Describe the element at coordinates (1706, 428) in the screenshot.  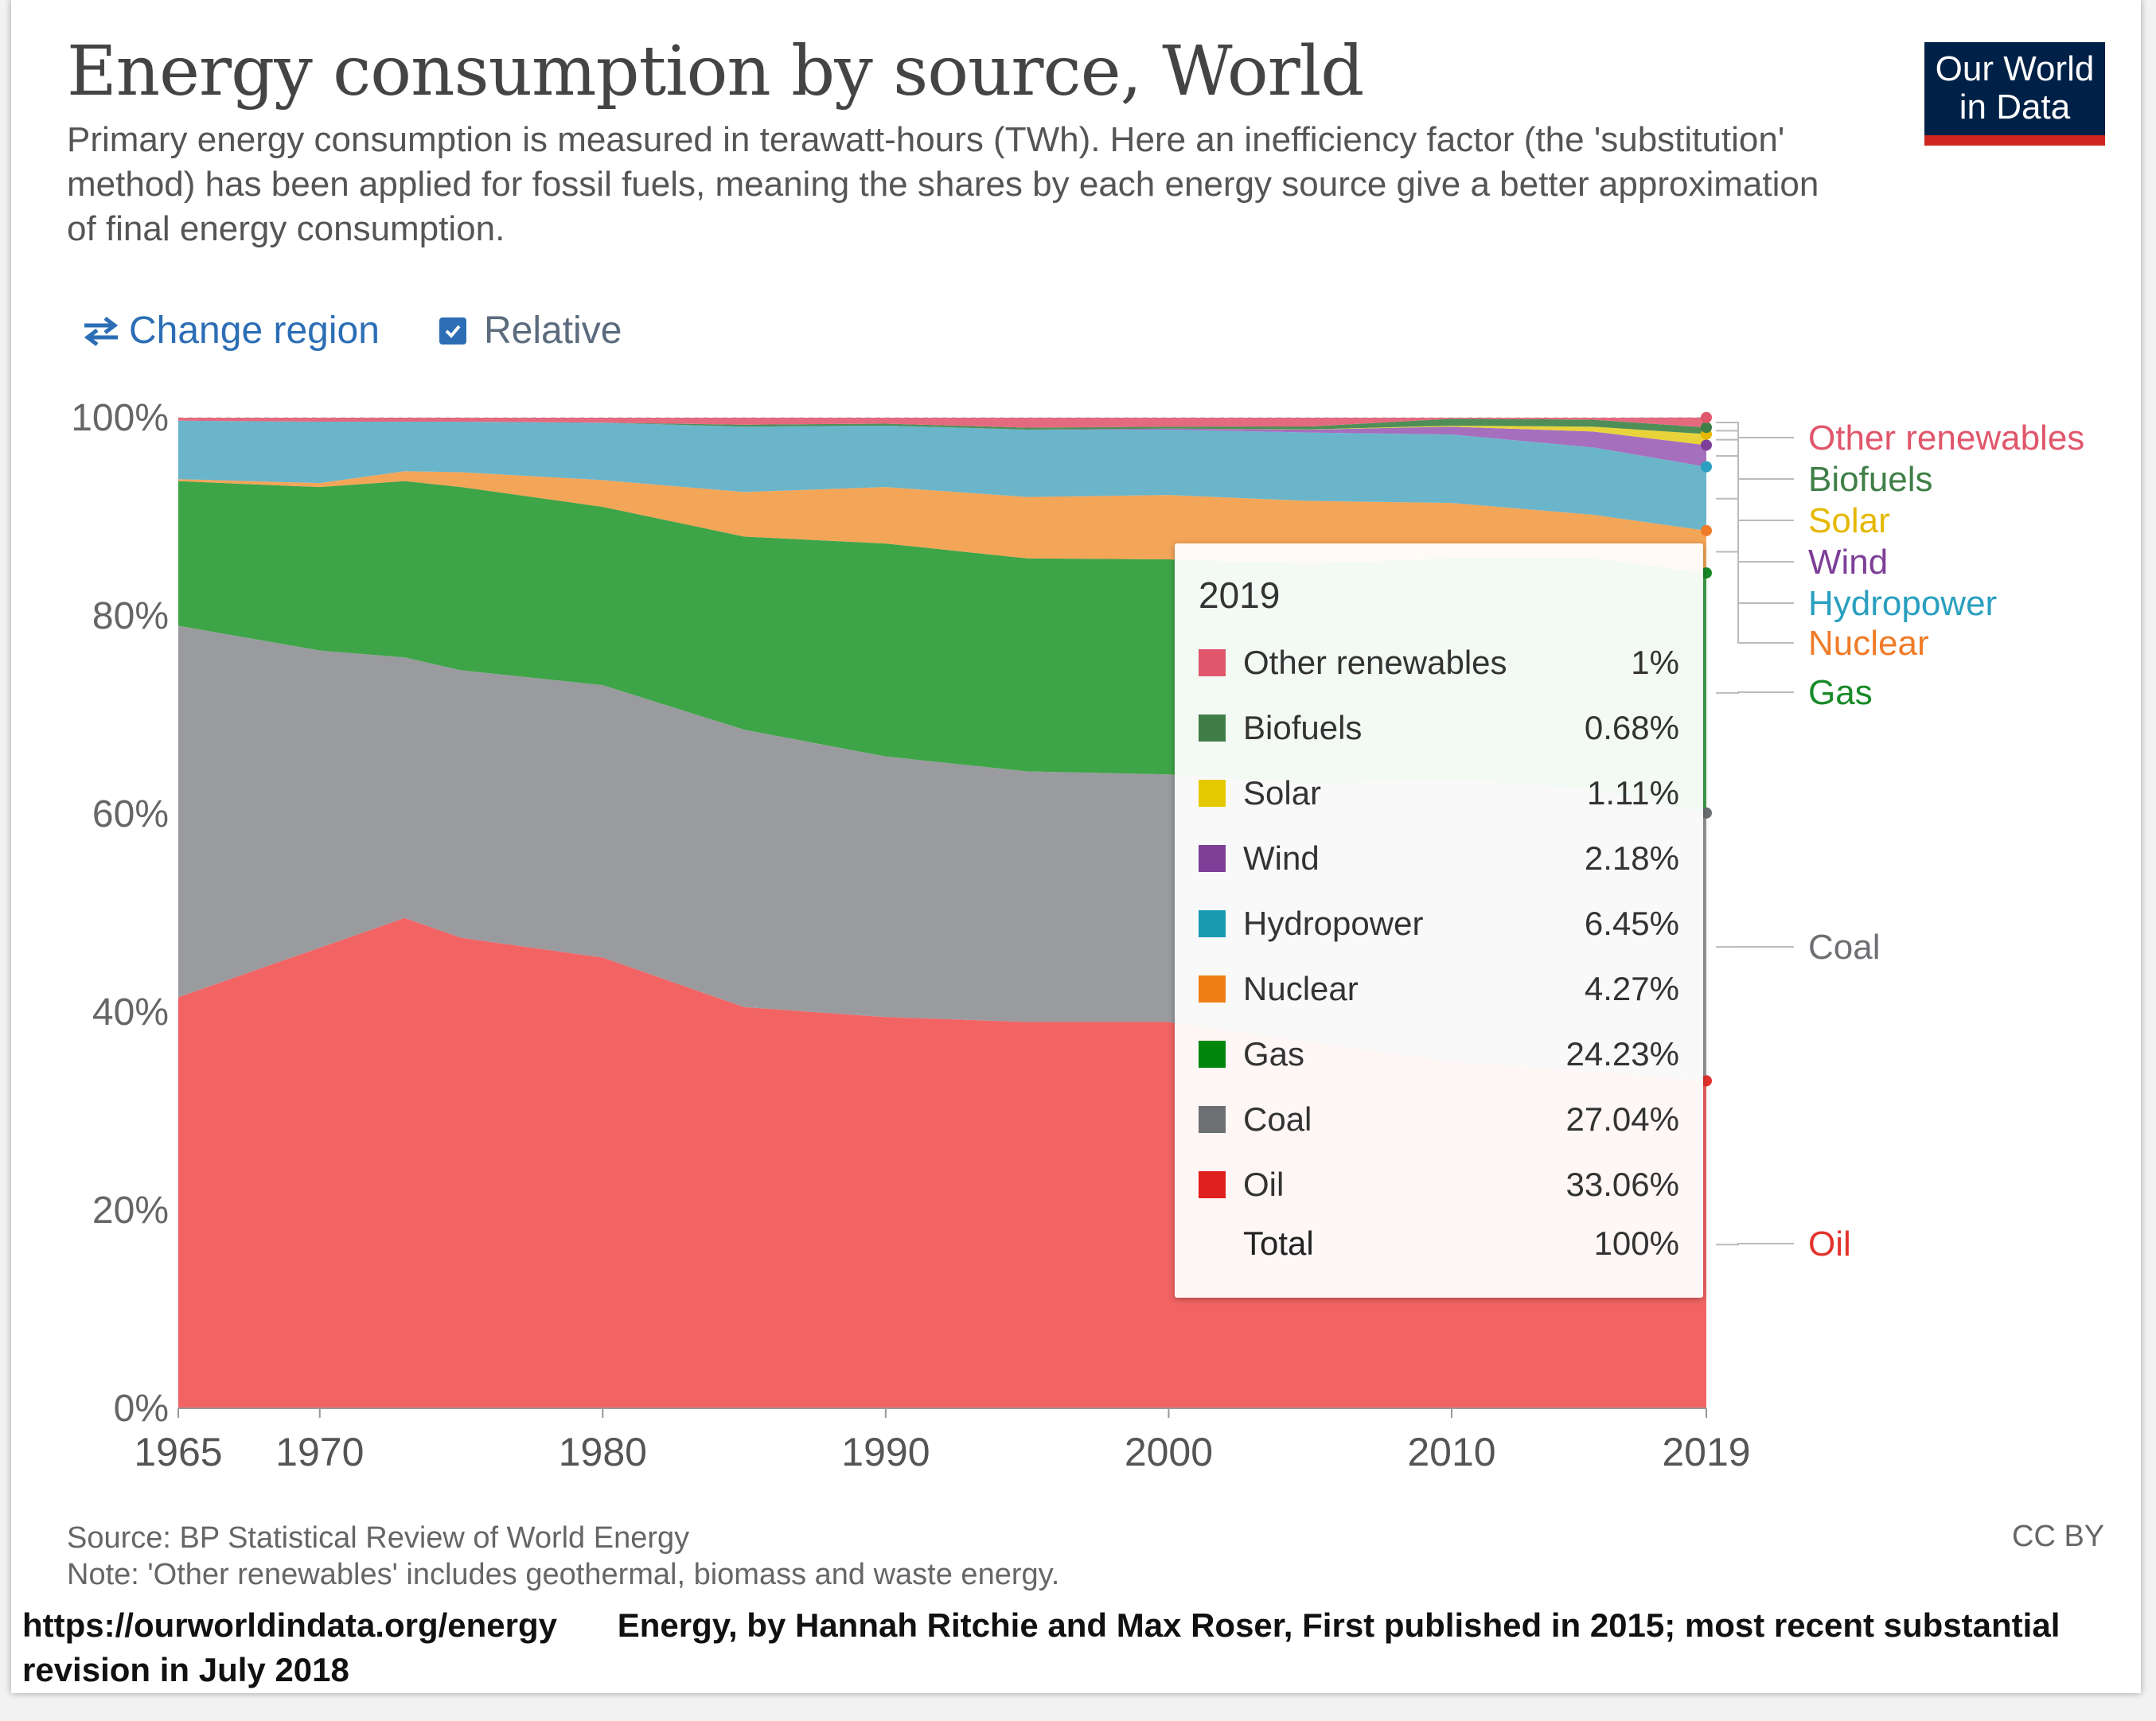
I see `end-dot-biofuels` at that location.